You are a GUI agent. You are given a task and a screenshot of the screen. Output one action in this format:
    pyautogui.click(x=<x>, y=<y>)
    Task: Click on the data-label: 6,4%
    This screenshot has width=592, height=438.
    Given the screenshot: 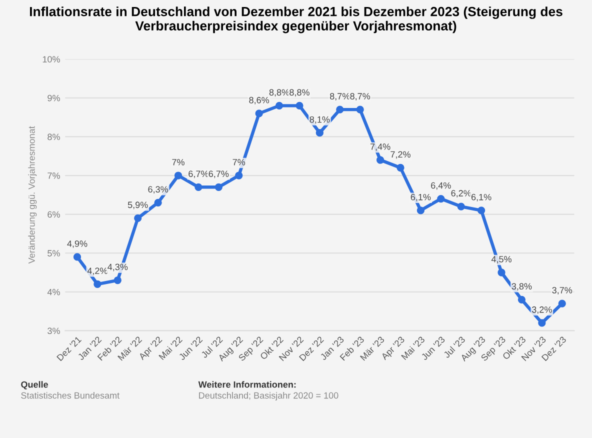 What is the action you would take?
    pyautogui.click(x=441, y=186)
    